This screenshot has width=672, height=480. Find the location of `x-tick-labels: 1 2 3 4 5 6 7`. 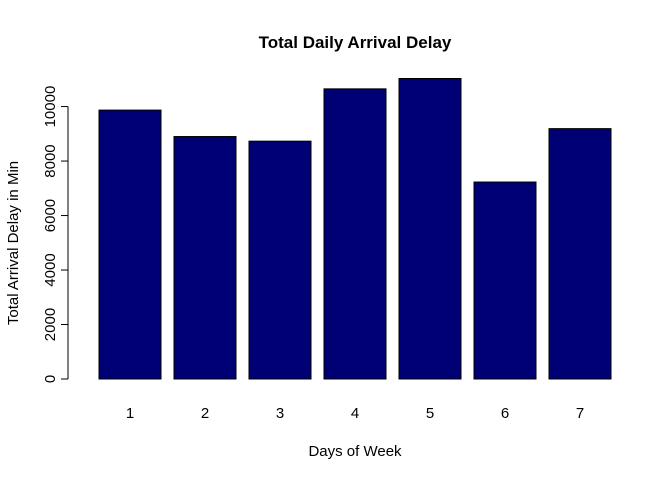

x-tick-labels: 1 2 3 4 5 6 7 is located at coordinates (355, 413).